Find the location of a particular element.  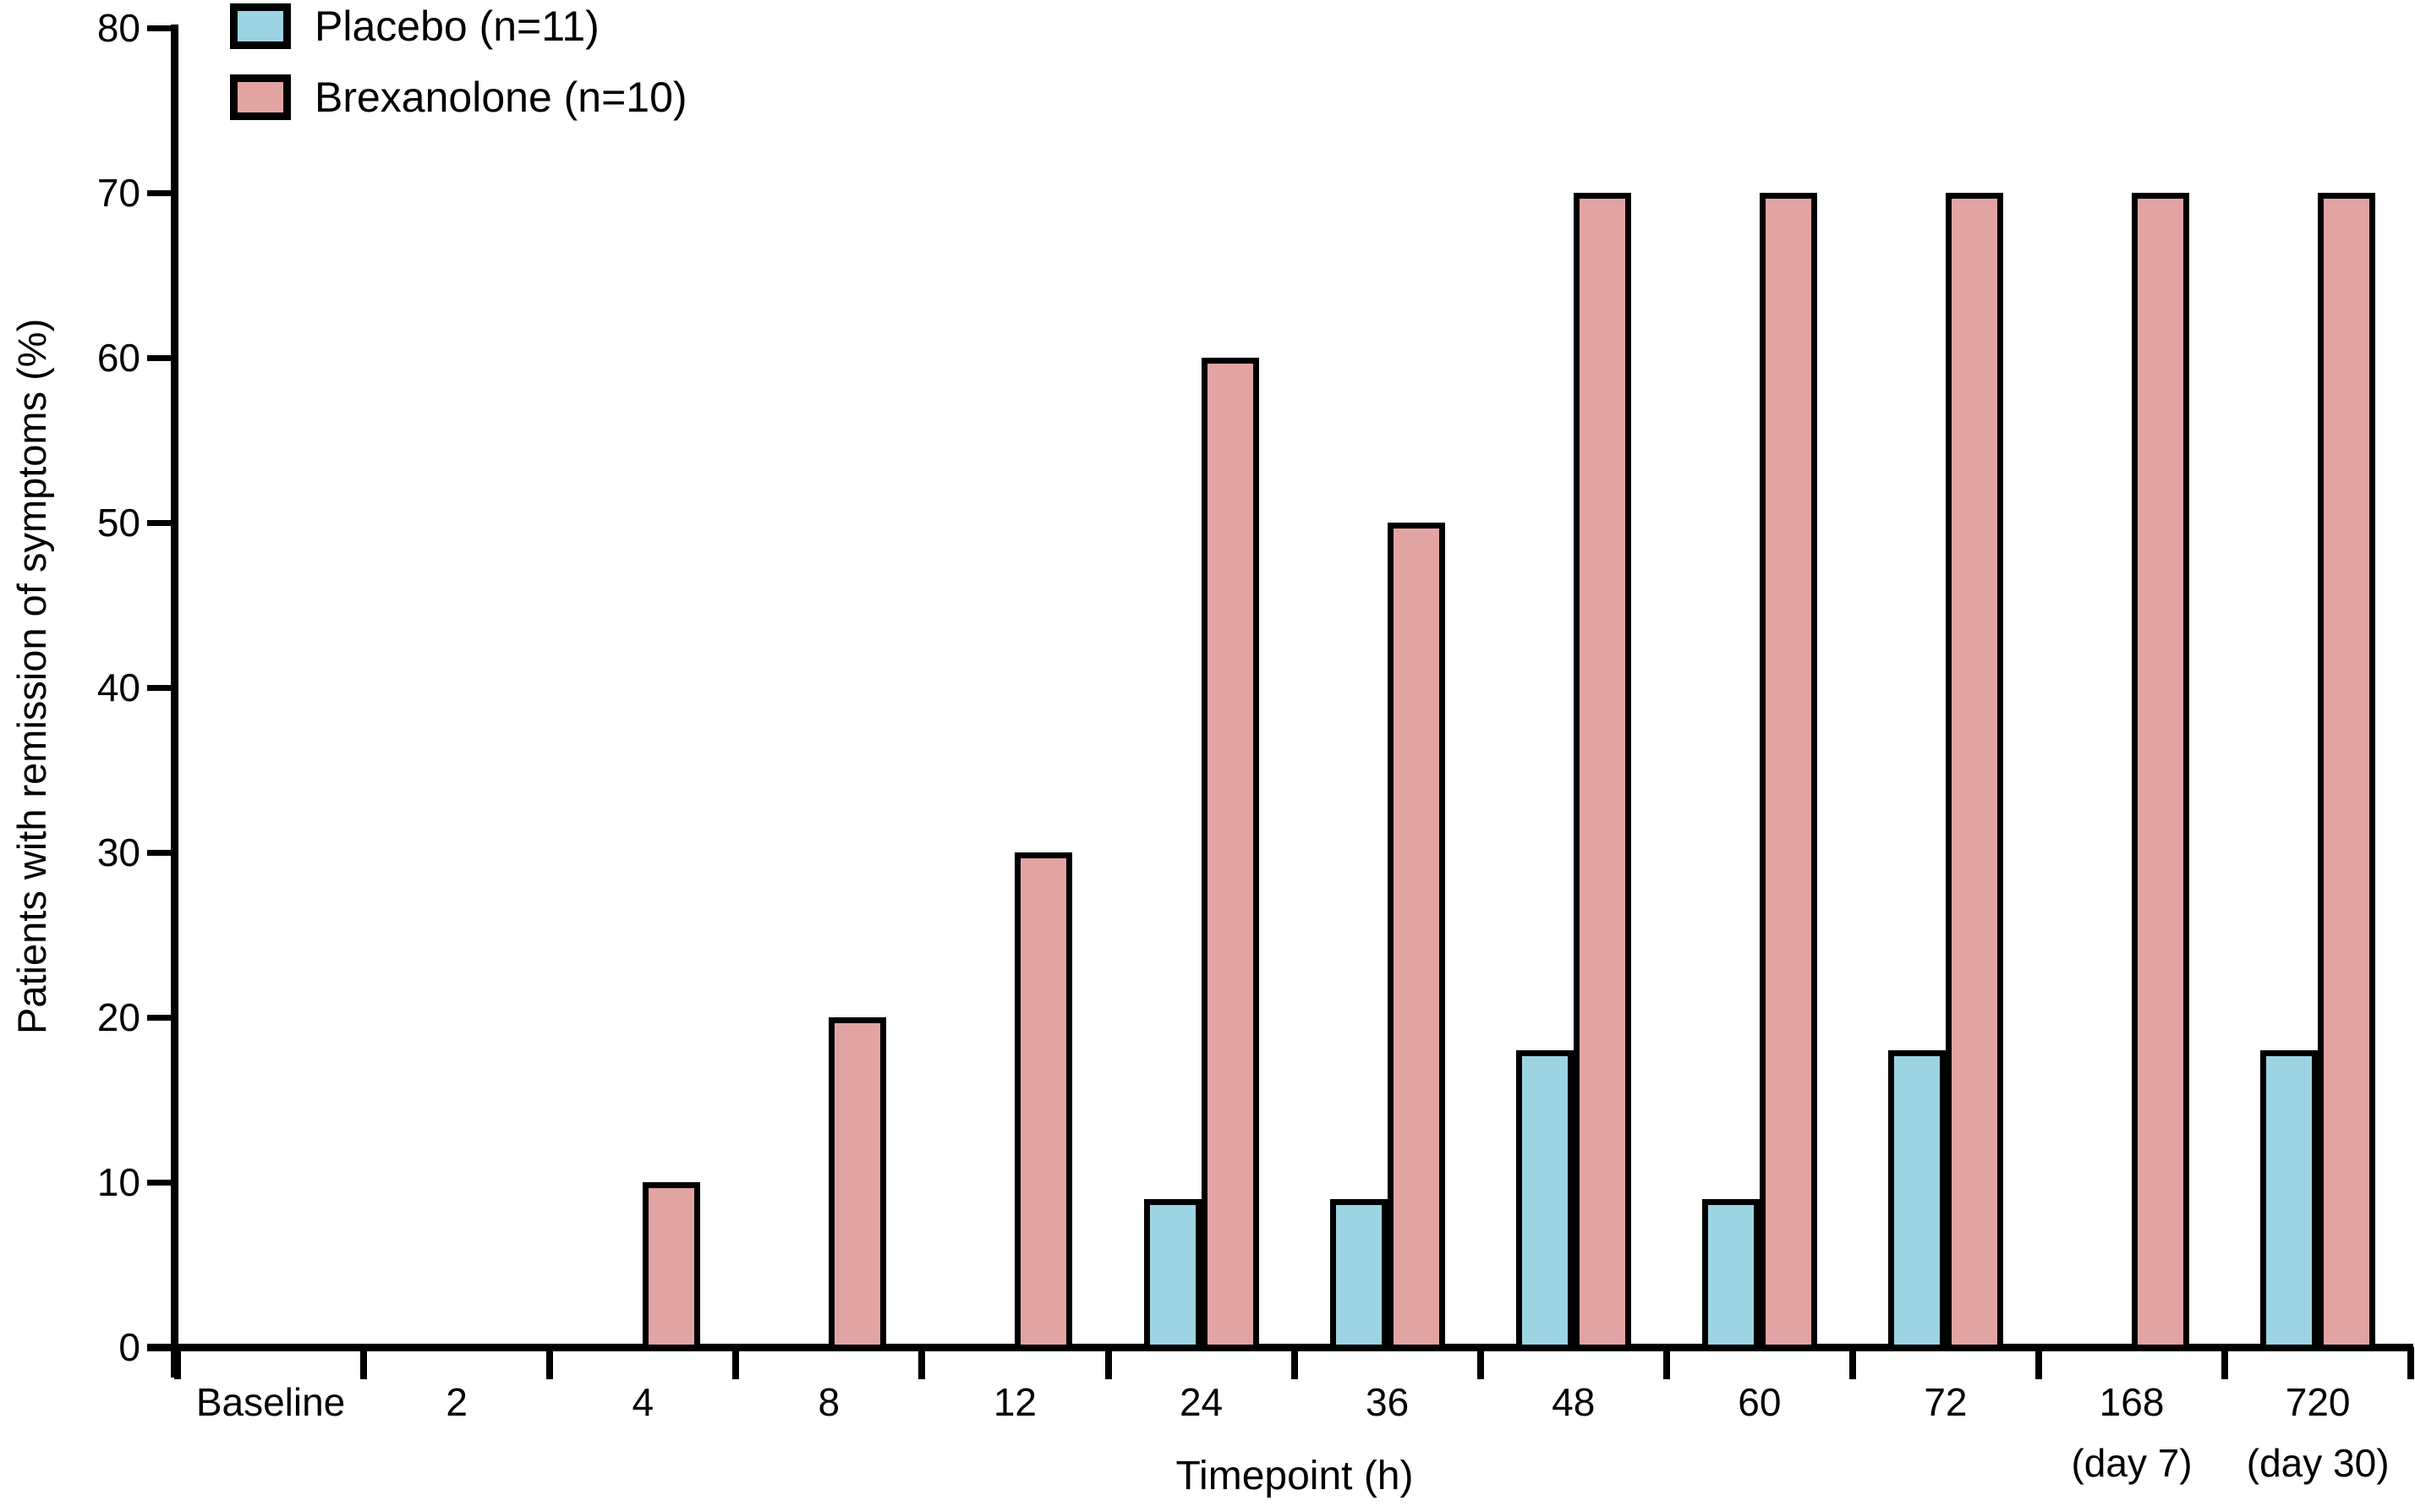

y-tick-label: 10 is located at coordinates (118, 1182).